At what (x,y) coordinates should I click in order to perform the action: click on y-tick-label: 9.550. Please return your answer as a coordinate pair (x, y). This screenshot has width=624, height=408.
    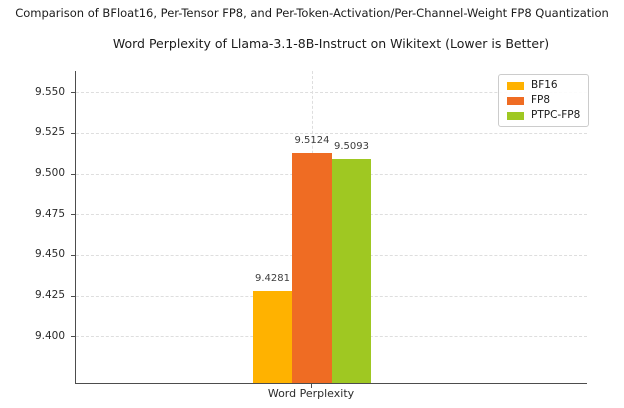
    Looking at the image, I should click on (49, 91).